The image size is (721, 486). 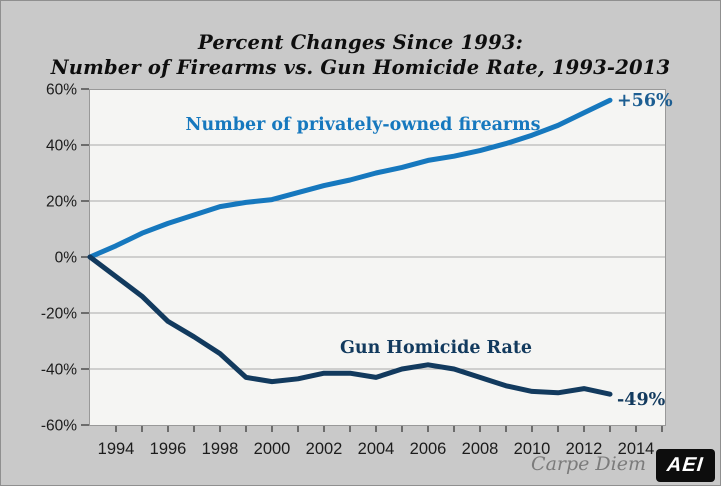 What do you see at coordinates (61, 202) in the screenshot?
I see `y-tick-label: 20%` at bounding box center [61, 202].